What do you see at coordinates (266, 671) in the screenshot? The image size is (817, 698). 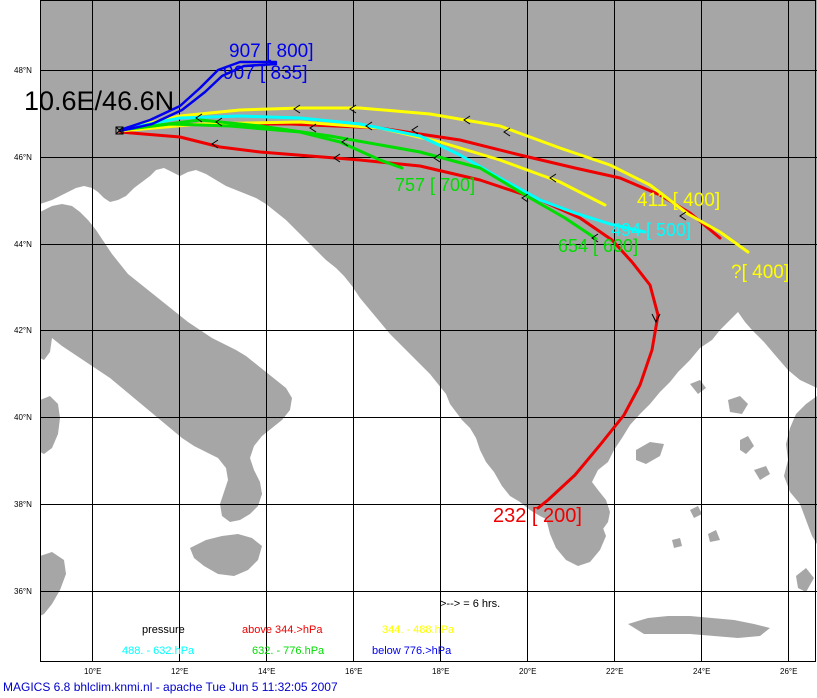 I see `lon-tick-14: 14°E` at bounding box center [266, 671].